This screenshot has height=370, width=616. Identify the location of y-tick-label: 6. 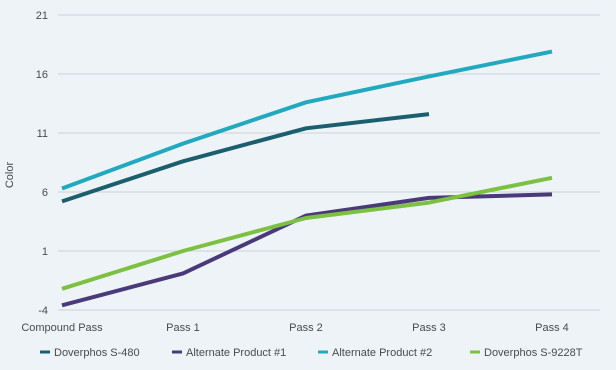
(45, 193).